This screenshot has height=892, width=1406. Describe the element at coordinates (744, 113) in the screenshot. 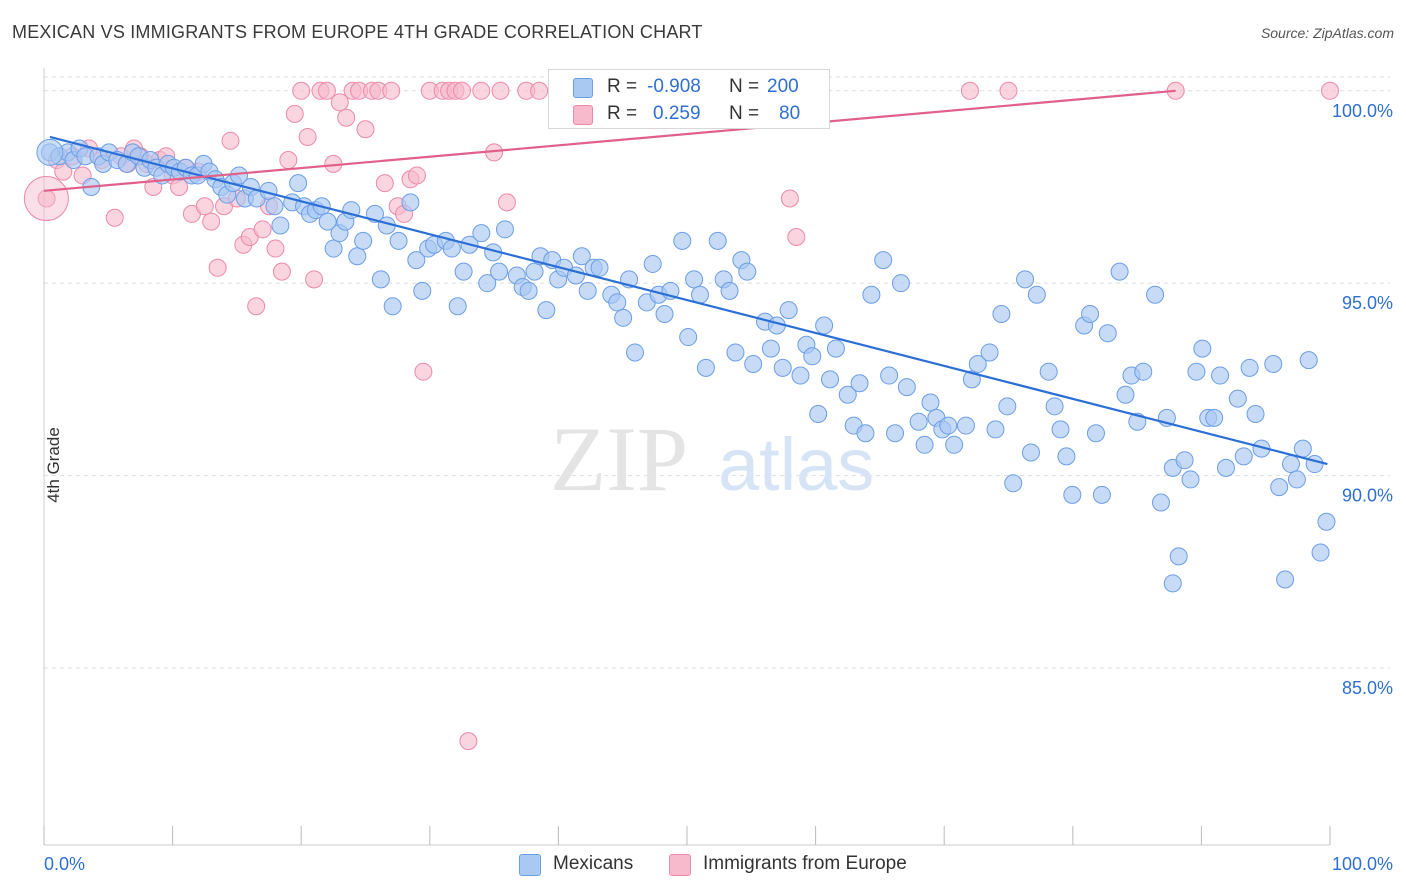

I see `legend-n-label: N =` at that location.